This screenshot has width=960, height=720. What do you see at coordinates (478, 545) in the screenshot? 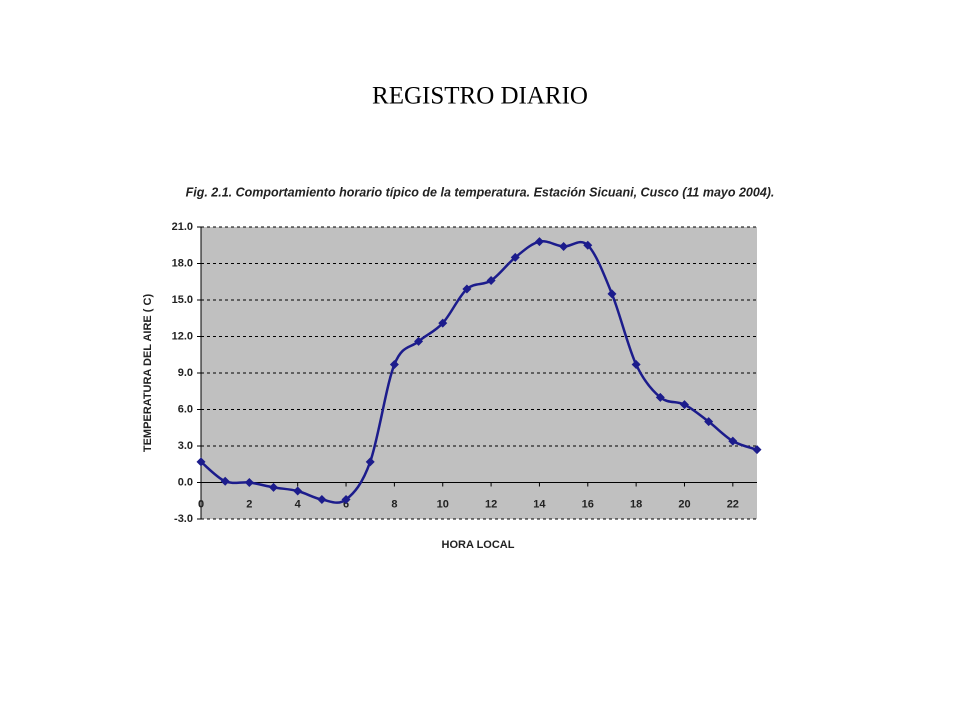
I see `x-axis-label: HORA LOCAL` at bounding box center [478, 545].